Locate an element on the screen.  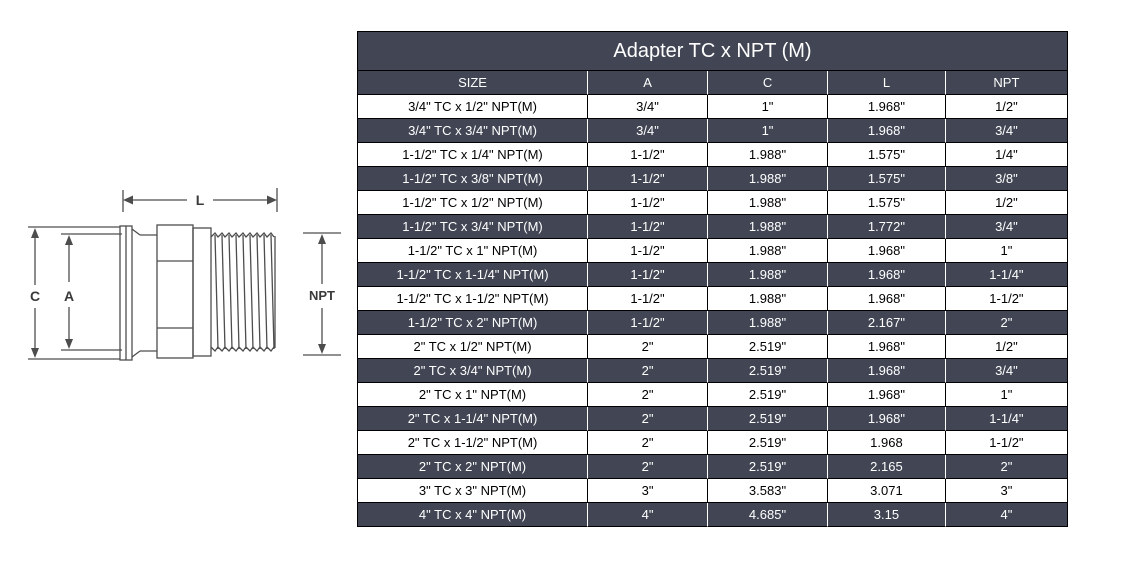
table-cell: 1-1/2" TC x 1" NPT(M) is located at coordinates (473, 251).